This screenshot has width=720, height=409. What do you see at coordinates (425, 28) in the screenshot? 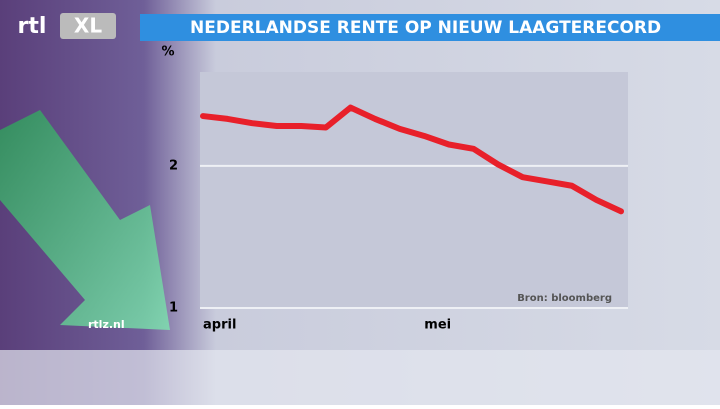
I see `chart-title: NEDERLANDSE RENTE OP NIEUW LAAGTERECORD` at bounding box center [425, 28].